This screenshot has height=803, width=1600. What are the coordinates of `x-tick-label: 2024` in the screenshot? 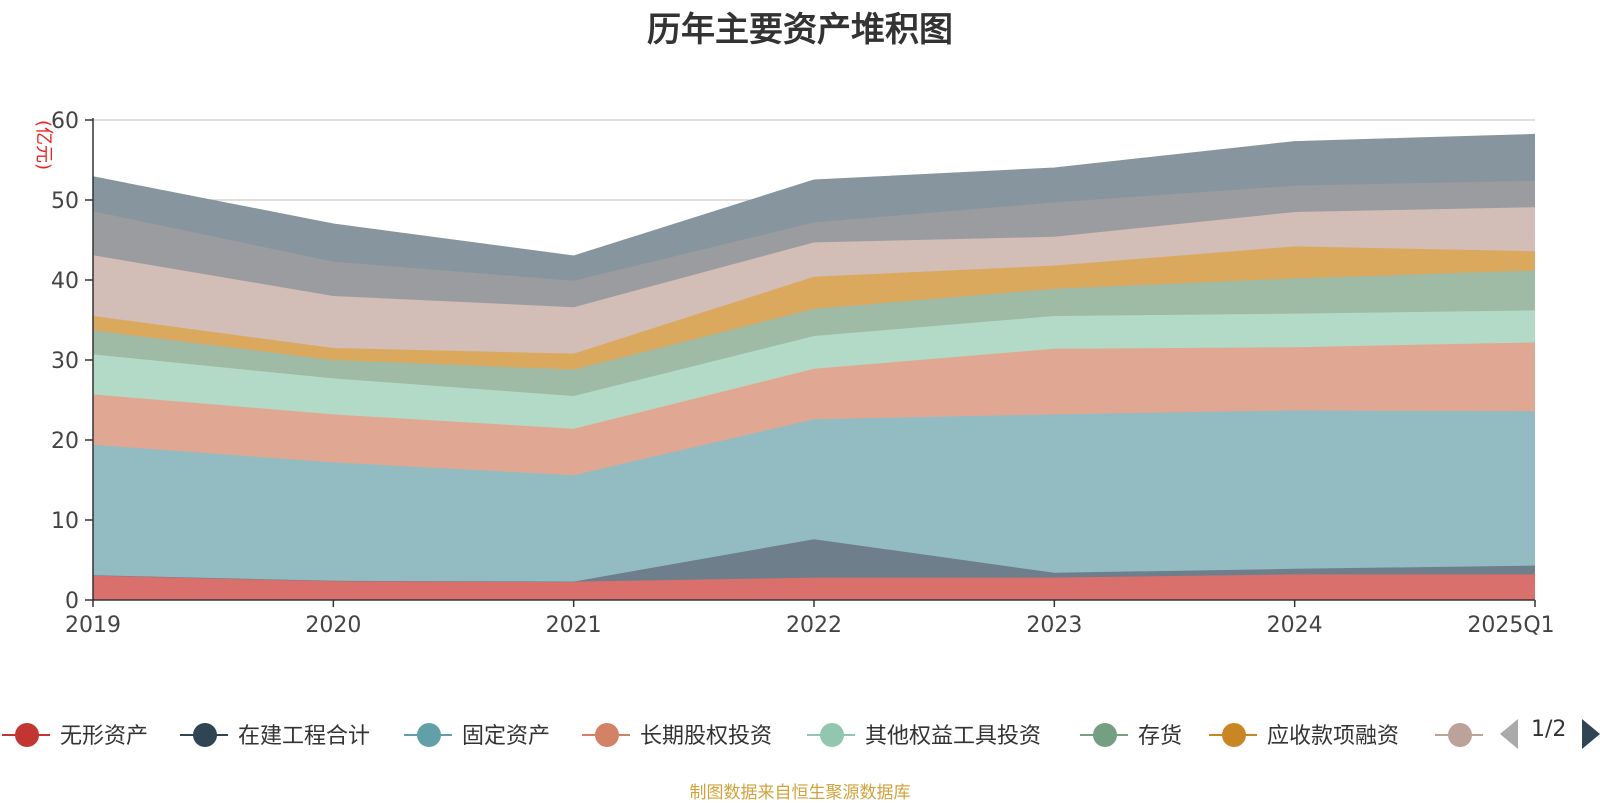 It's located at (1295, 625).